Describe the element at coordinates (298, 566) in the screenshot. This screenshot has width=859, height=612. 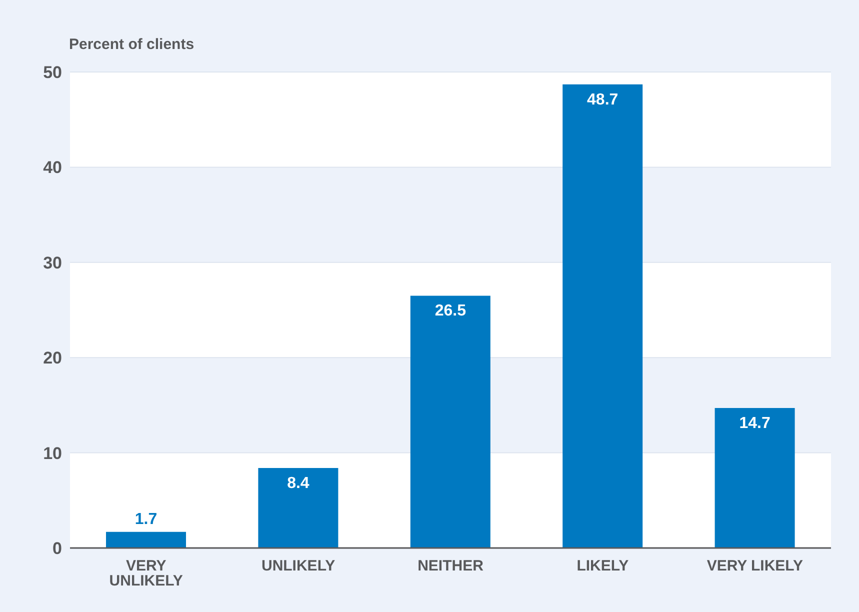
I see `x-tick-label: UNLIKELY` at that location.